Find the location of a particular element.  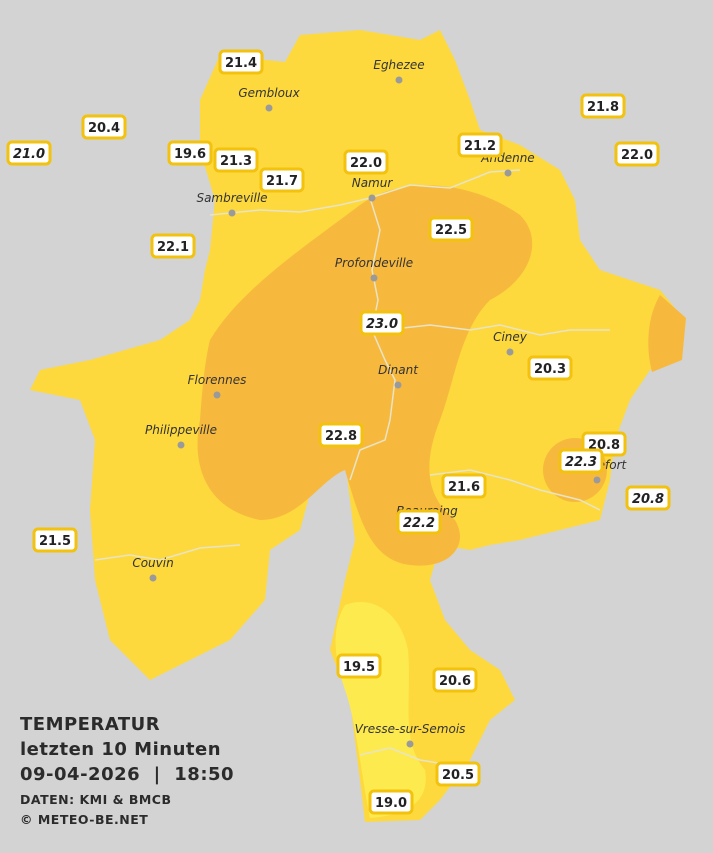

station-value: 20.3 is located at coordinates (550, 369).